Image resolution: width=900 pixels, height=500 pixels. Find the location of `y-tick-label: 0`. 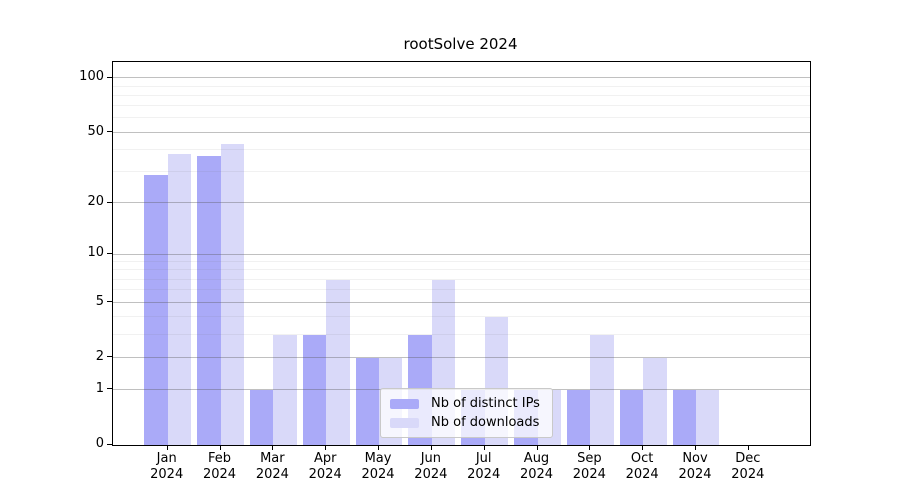

y-tick-label: 0 is located at coordinates (99, 443).